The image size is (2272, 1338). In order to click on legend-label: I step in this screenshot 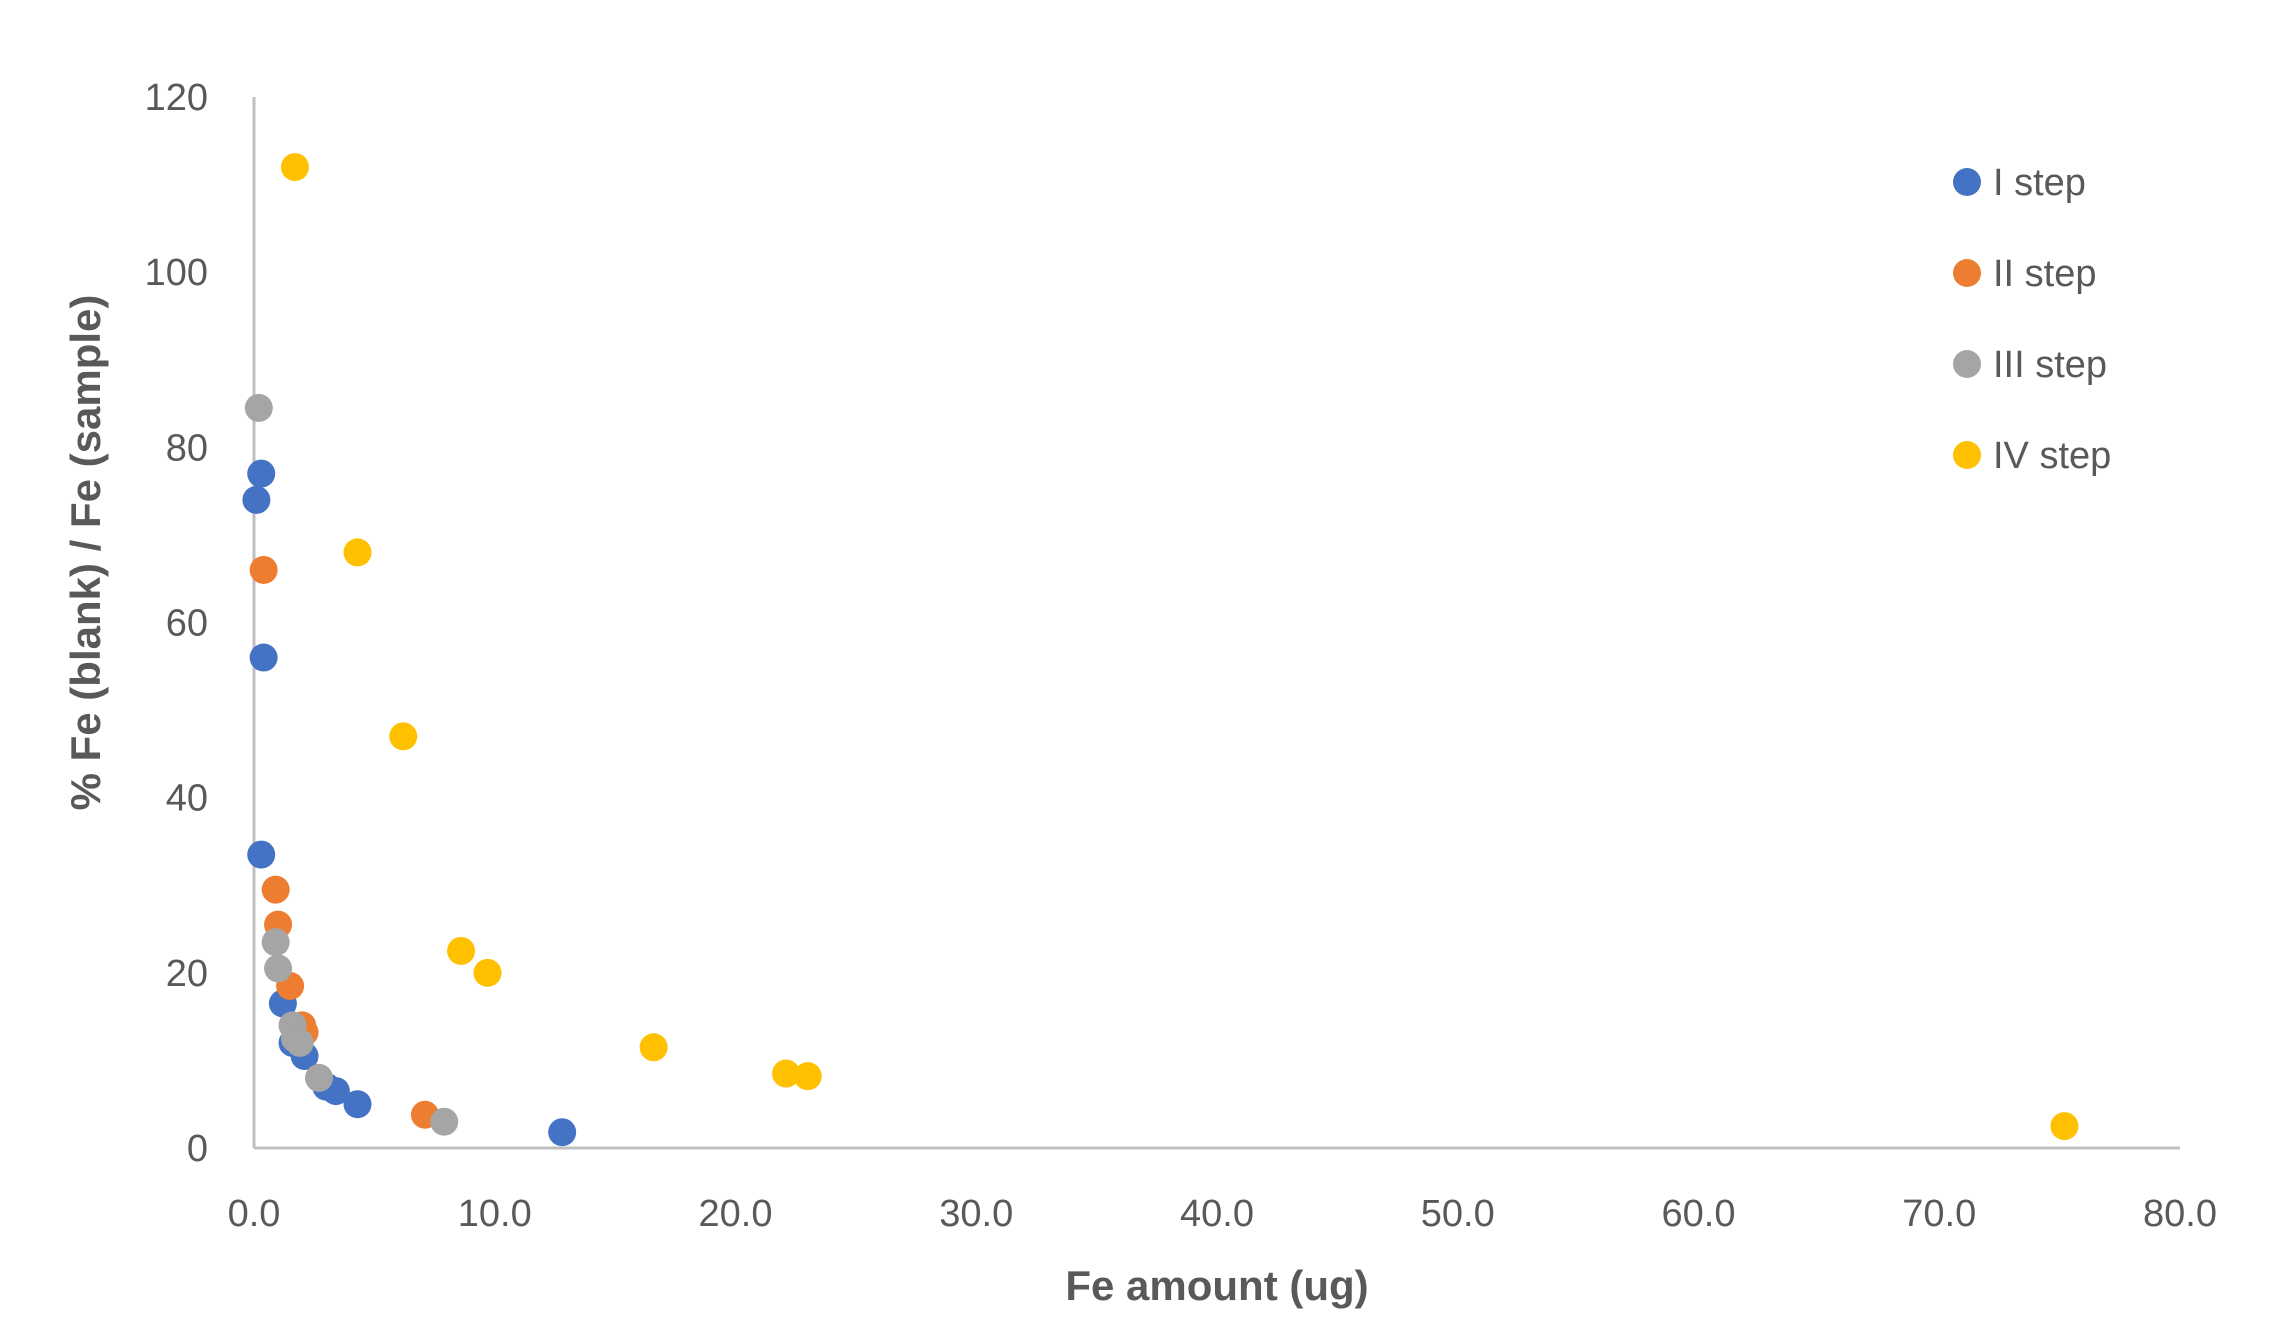, I will do `click(2039, 183)`.